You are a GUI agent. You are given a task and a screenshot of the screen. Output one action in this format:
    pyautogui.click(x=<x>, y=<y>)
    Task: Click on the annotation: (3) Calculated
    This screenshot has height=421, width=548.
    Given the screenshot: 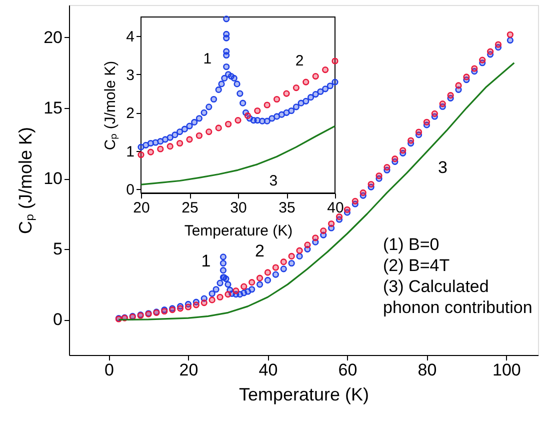 What is the action you would take?
    pyautogui.click(x=436, y=286)
    